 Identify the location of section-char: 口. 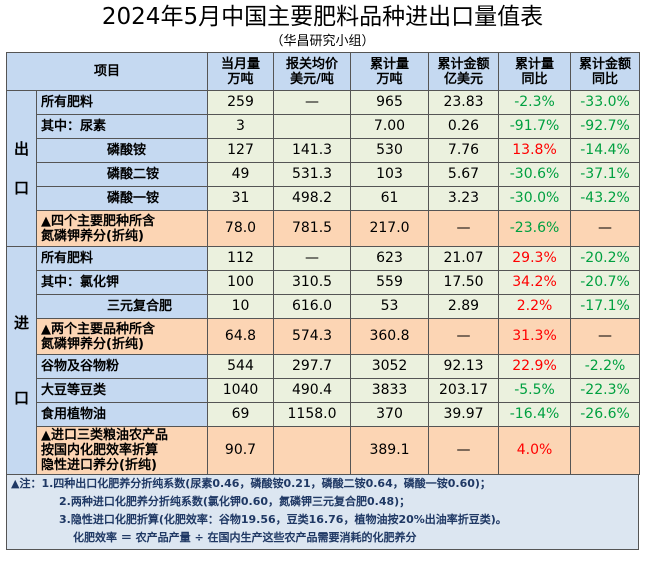
(21, 187).